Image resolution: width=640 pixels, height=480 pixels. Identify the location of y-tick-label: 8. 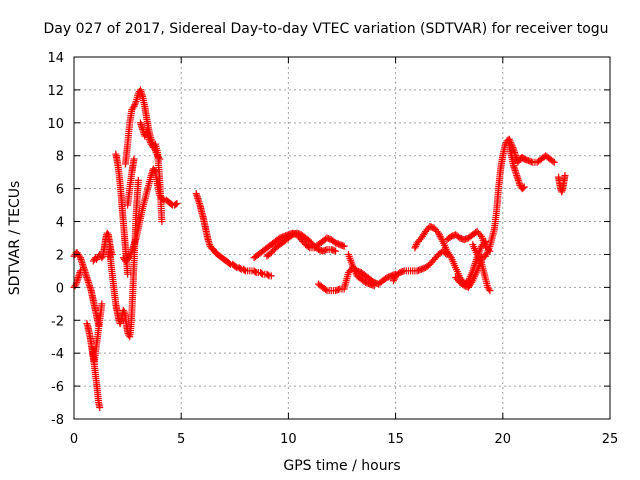
(60, 157).